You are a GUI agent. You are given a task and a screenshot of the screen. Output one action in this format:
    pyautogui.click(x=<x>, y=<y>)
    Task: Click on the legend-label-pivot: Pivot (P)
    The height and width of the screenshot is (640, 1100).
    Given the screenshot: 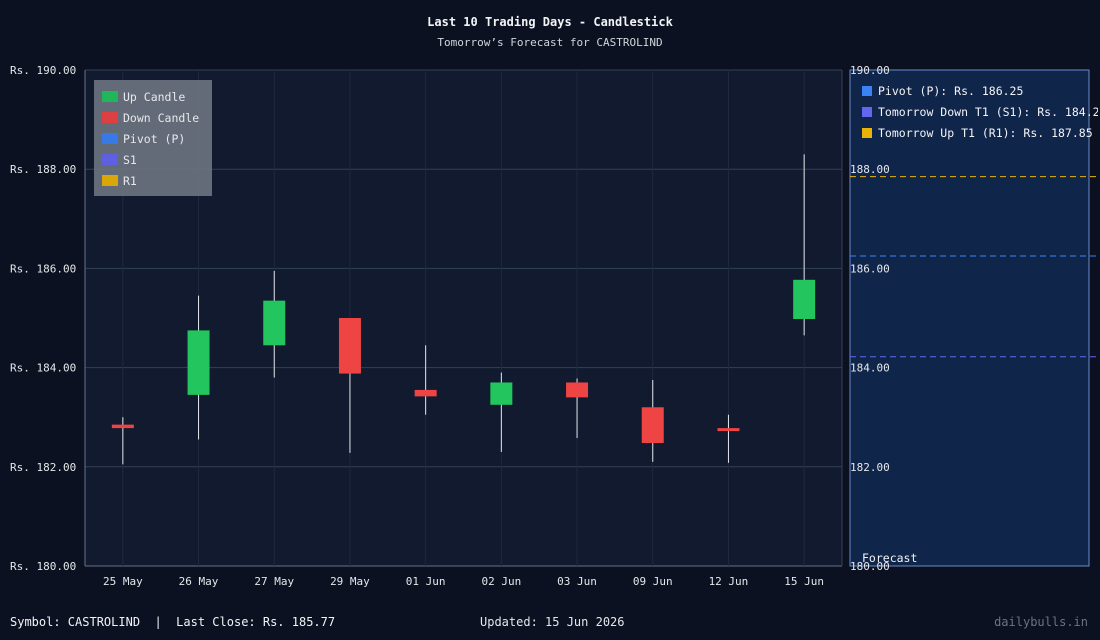 What is the action you would take?
    pyautogui.click(x=154, y=138)
    